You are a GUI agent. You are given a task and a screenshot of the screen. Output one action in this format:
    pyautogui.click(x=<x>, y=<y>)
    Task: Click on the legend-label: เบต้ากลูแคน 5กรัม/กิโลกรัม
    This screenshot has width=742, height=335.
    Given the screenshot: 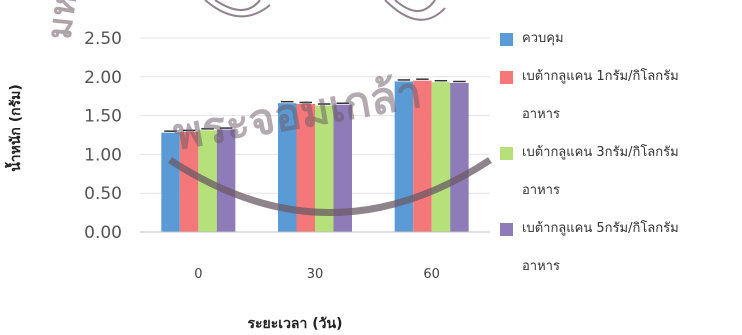 What is the action you would take?
    pyautogui.click(x=600, y=228)
    